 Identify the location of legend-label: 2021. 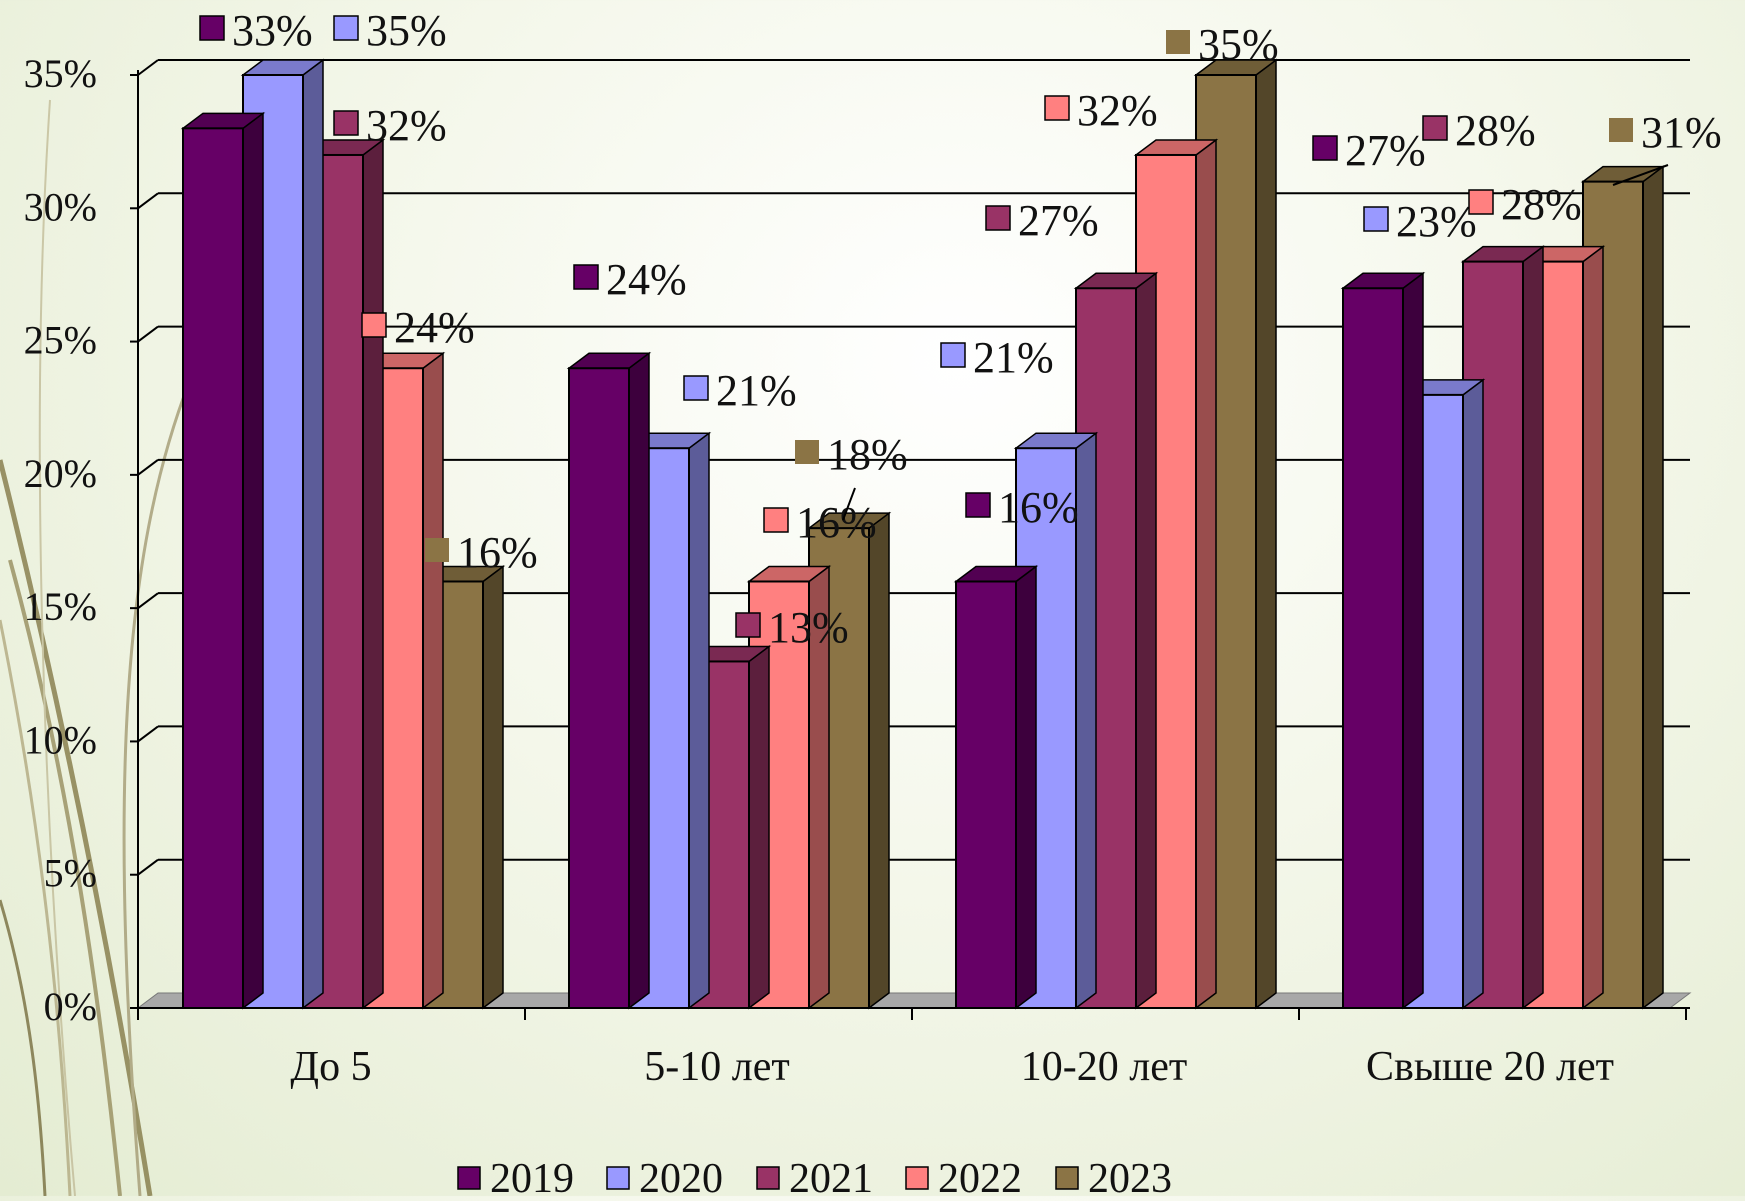
(831, 1176).